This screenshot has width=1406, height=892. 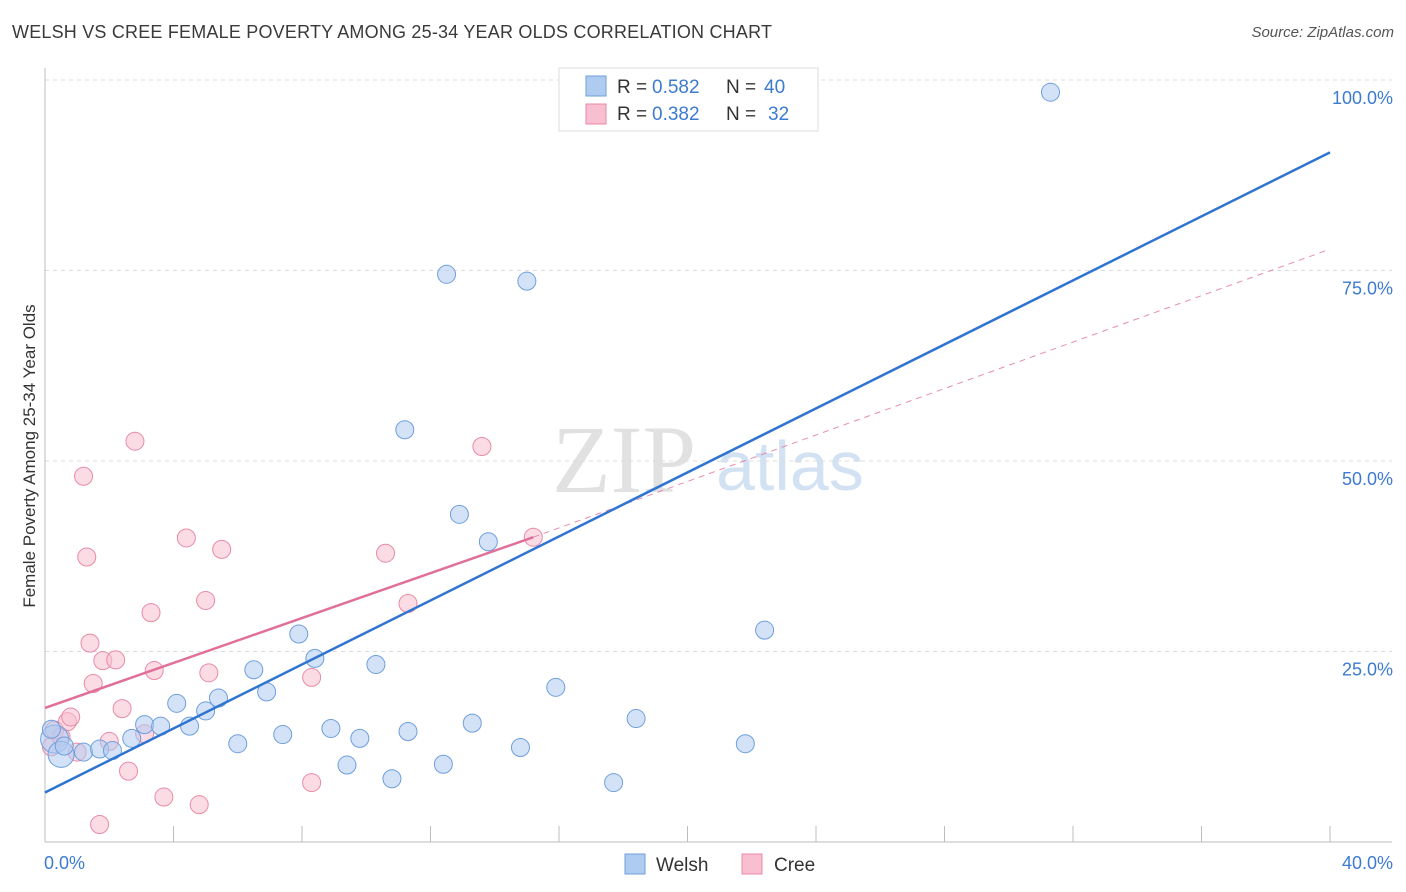 I want to click on legend-welsh-n-label: N =, so click(x=741, y=87).